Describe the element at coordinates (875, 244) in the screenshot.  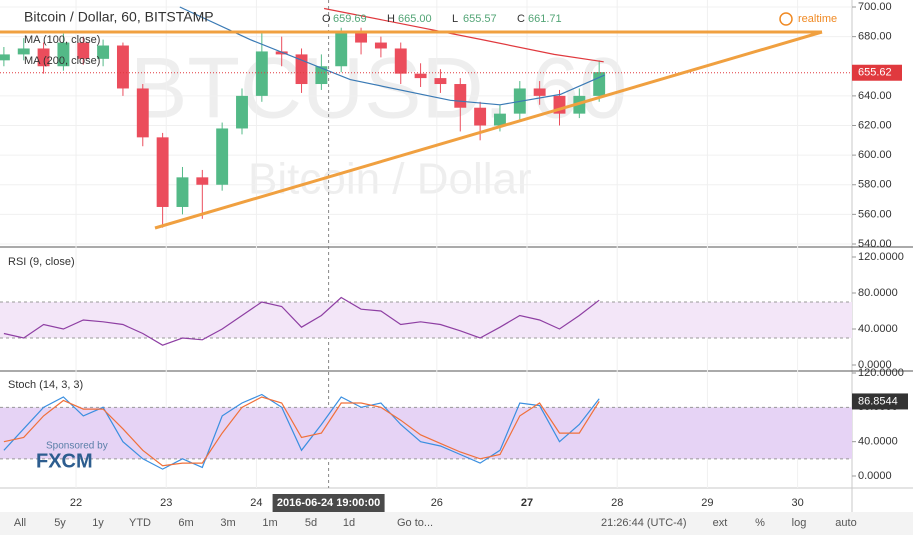
I see `y-tick-label: 540.00` at that location.